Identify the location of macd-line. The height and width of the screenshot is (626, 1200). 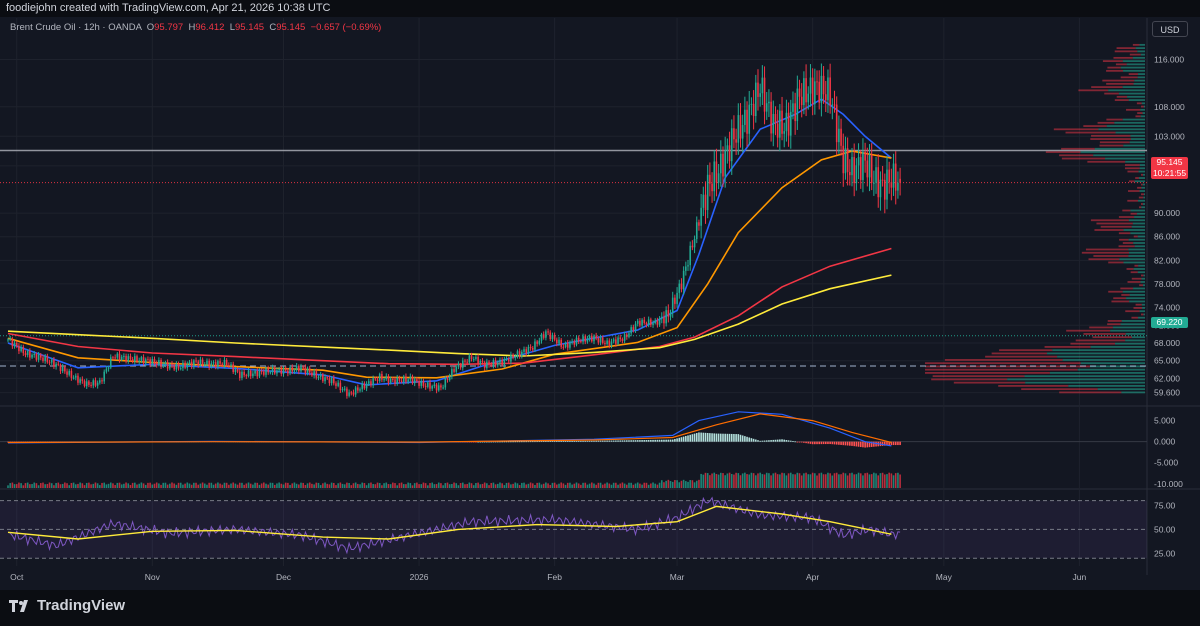
(449, 429).